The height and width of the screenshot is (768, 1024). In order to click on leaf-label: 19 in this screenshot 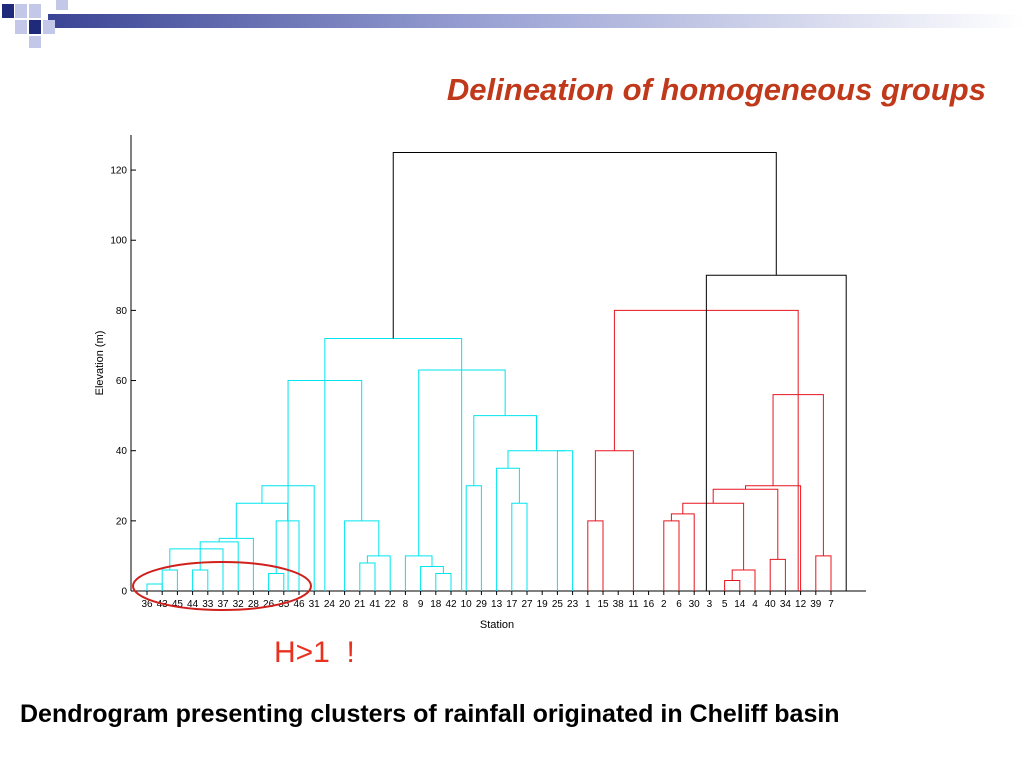, I will do `click(543, 604)`.